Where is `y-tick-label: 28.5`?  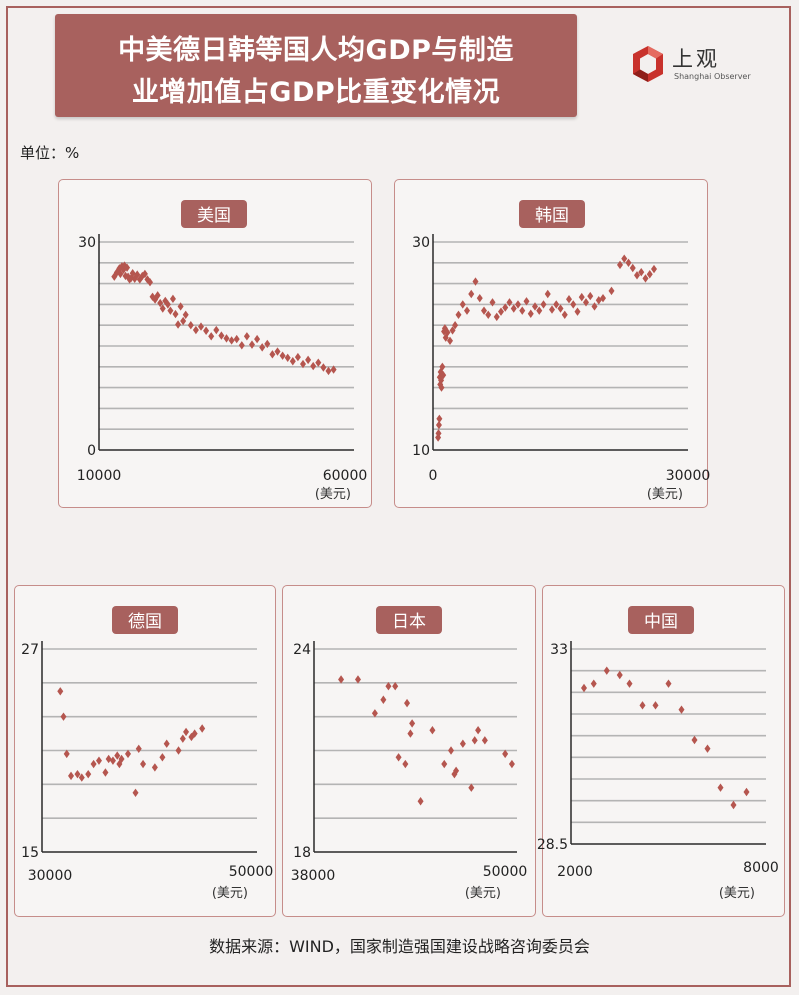
y-tick-label: 28.5 is located at coordinates (552, 845).